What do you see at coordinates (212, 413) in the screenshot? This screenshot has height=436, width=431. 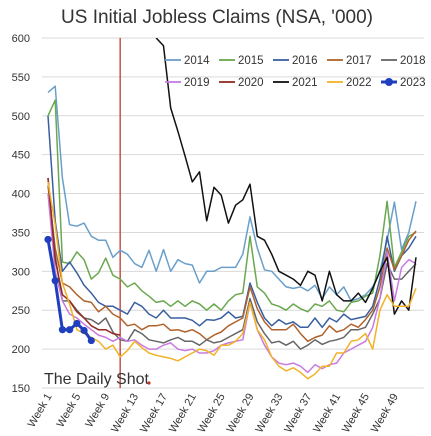 I see `x-tick-label: Week 25` at bounding box center [212, 413].